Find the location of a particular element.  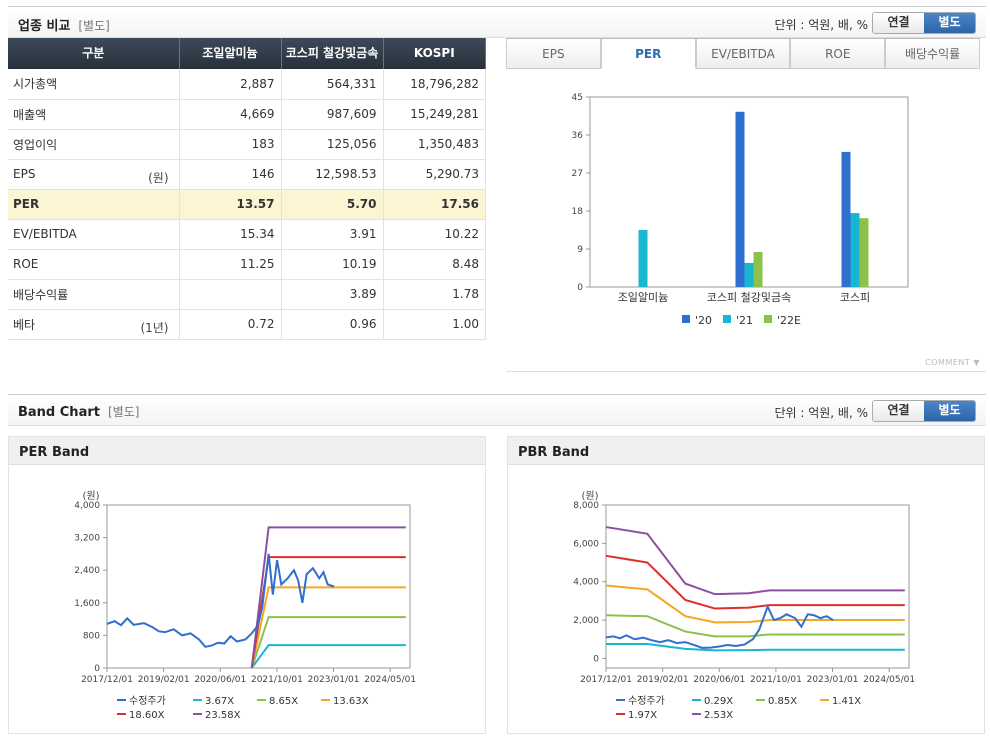

row-label: 배당수익률 is located at coordinates (94, 294).